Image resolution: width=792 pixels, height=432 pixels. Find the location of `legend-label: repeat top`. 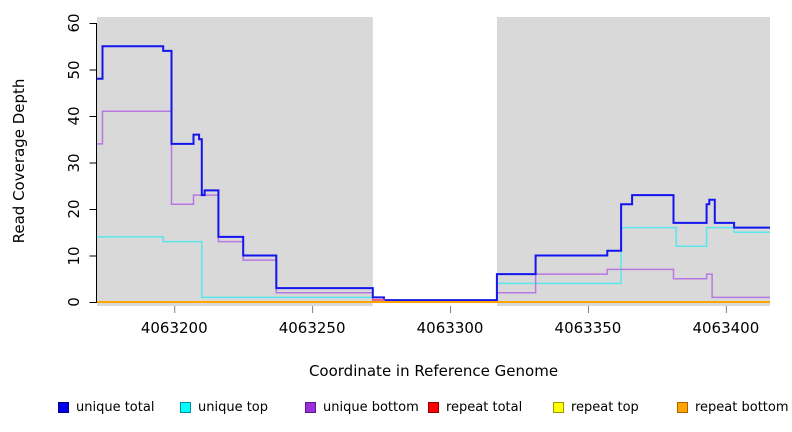

legend-label: repeat top is located at coordinates (605, 407).